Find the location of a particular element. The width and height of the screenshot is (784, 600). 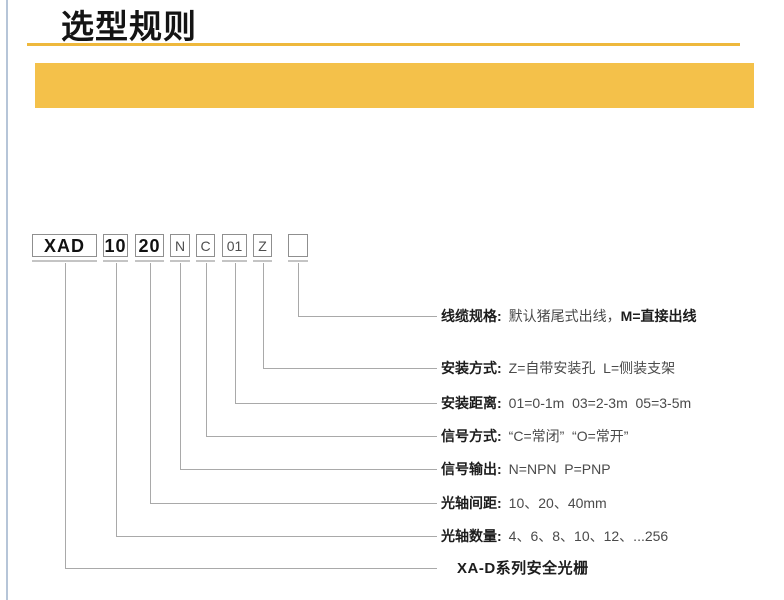

legend-value-bold: M=直接出线 is located at coordinates (658, 316).